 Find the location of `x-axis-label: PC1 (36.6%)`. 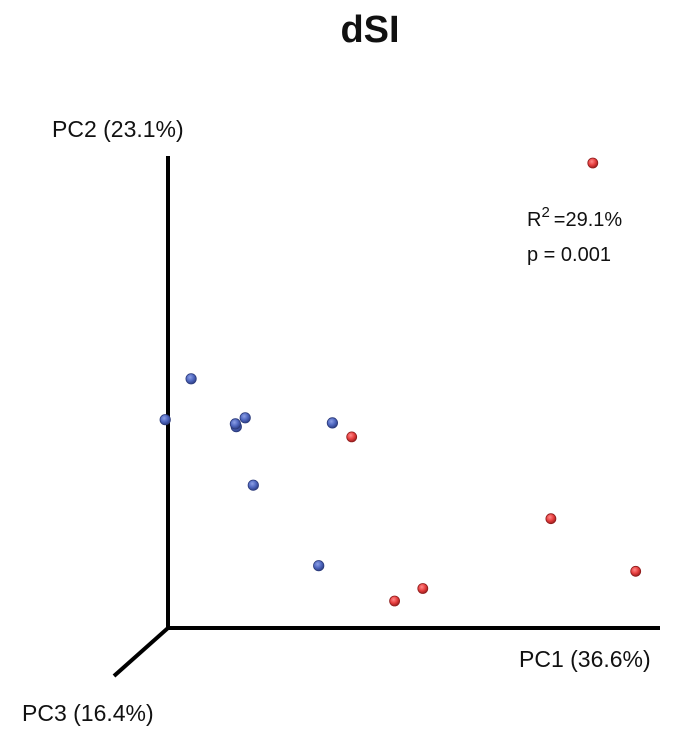

x-axis-label: PC1 (36.6%) is located at coordinates (585, 659).